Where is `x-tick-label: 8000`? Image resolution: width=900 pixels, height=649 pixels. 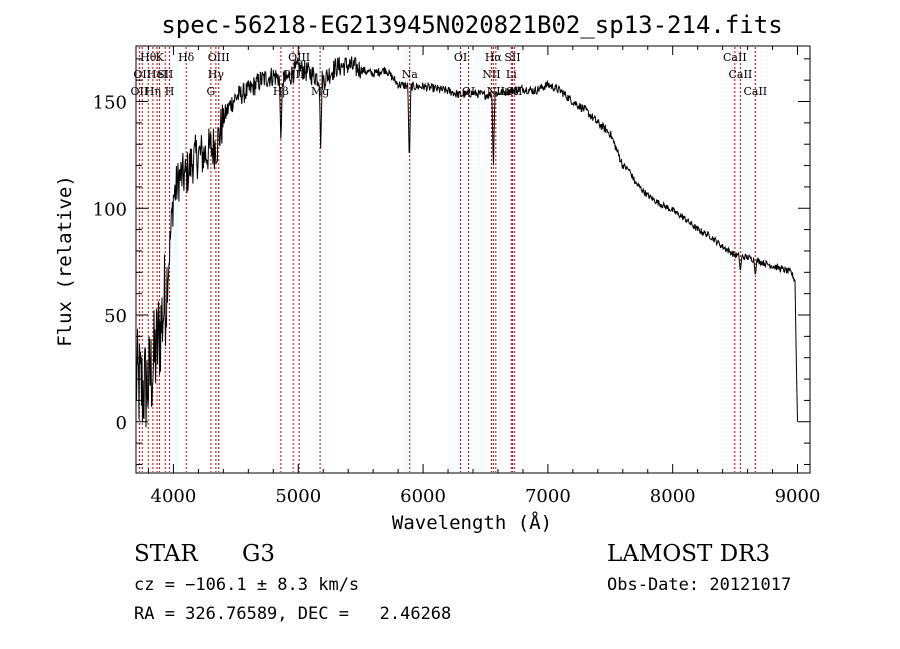 x-tick-label: 8000 is located at coordinates (673, 496).